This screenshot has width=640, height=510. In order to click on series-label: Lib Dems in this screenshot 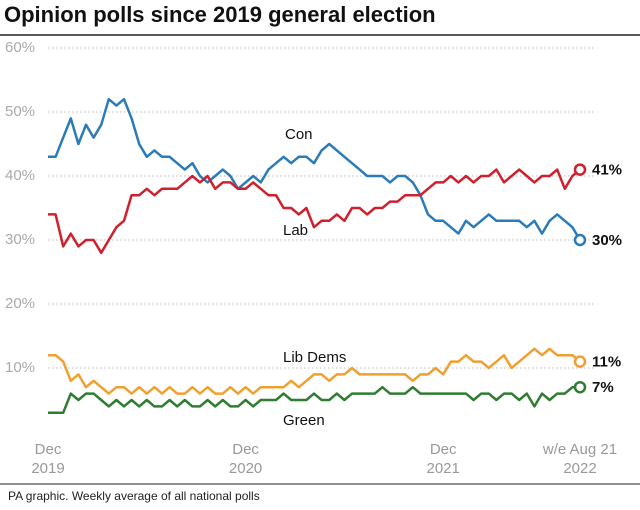, I will do `click(314, 357)`.